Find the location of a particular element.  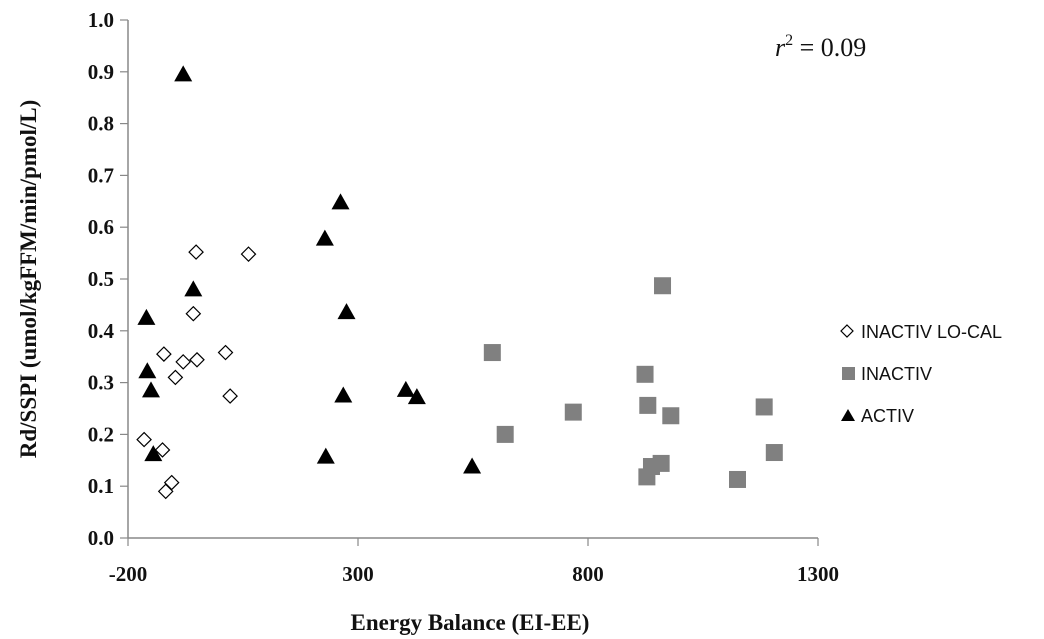

x-tick-label: 300 is located at coordinates (358, 574).